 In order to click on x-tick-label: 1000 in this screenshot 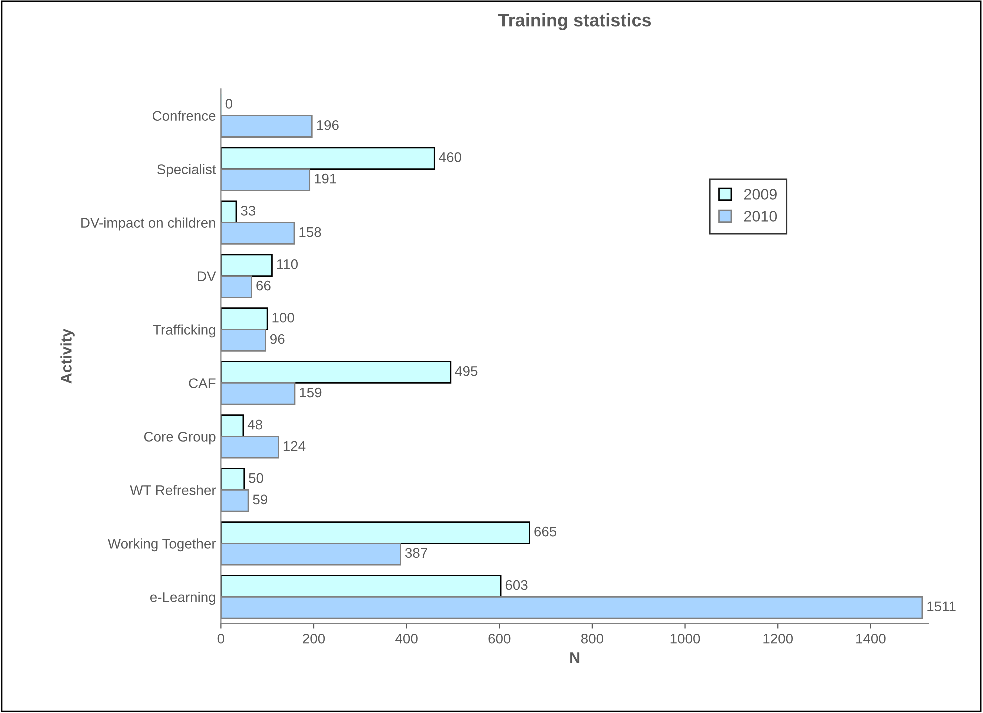, I will do `click(685, 639)`.